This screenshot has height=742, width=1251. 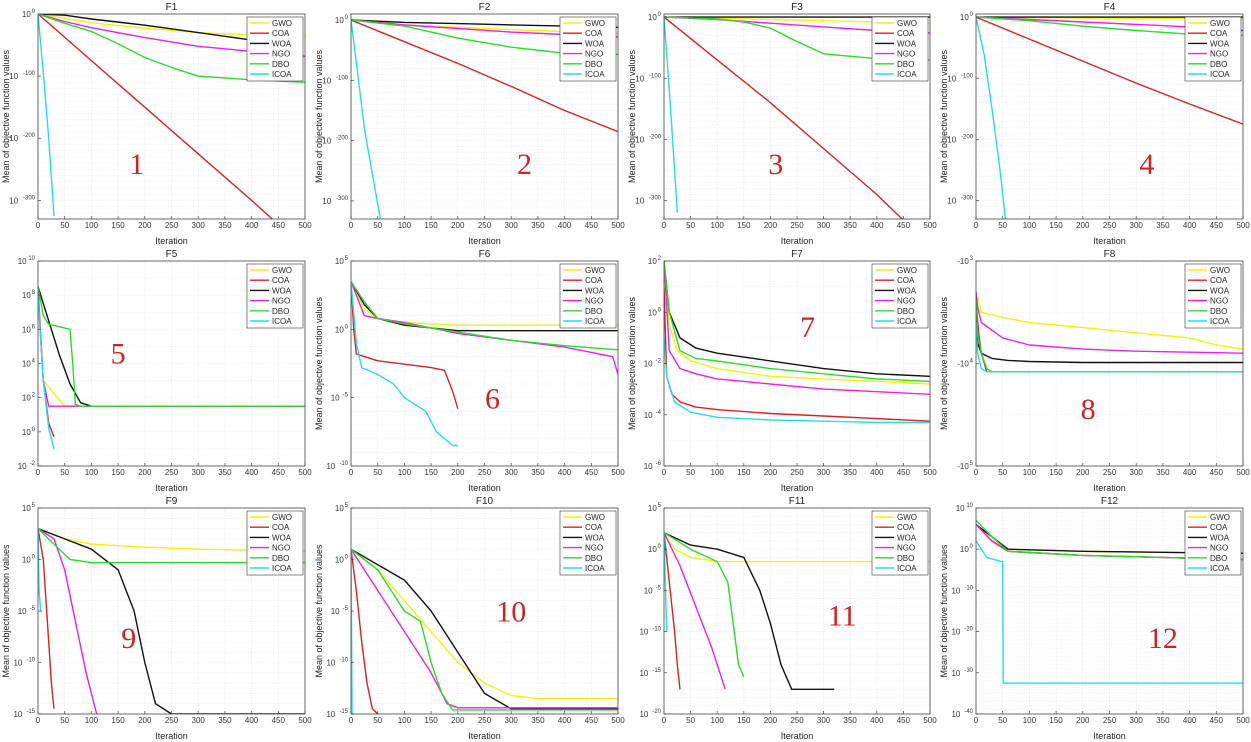 I want to click on panel-number-badge: 6, so click(x=492, y=399).